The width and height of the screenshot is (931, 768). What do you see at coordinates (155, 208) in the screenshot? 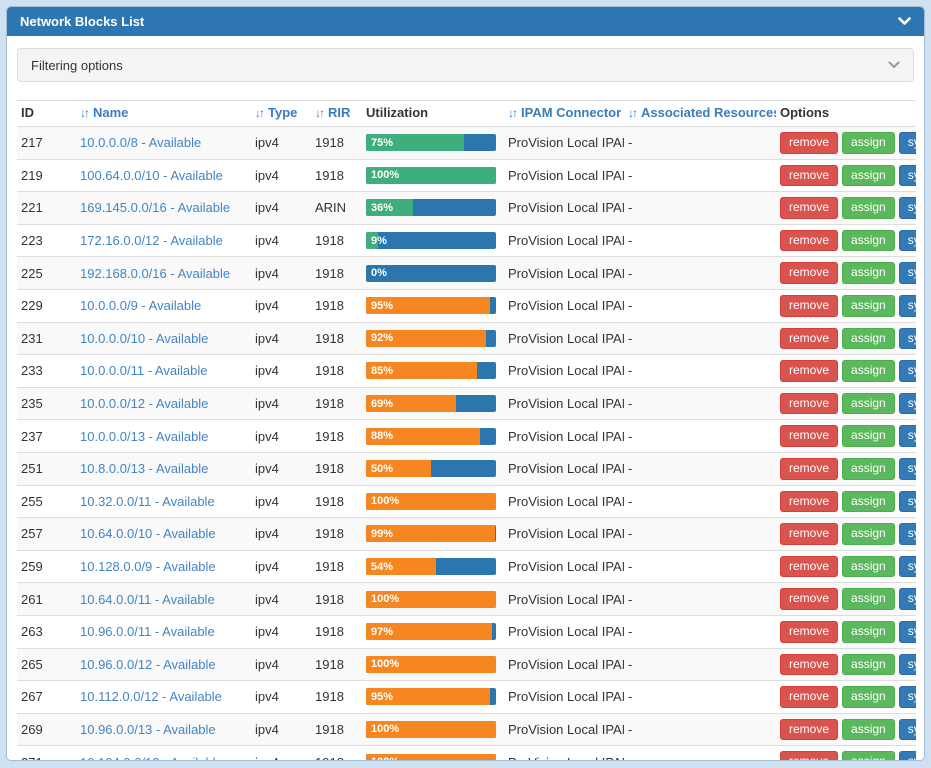
I see `block-link: 169.145.0.0/16 - Available` at bounding box center [155, 208].